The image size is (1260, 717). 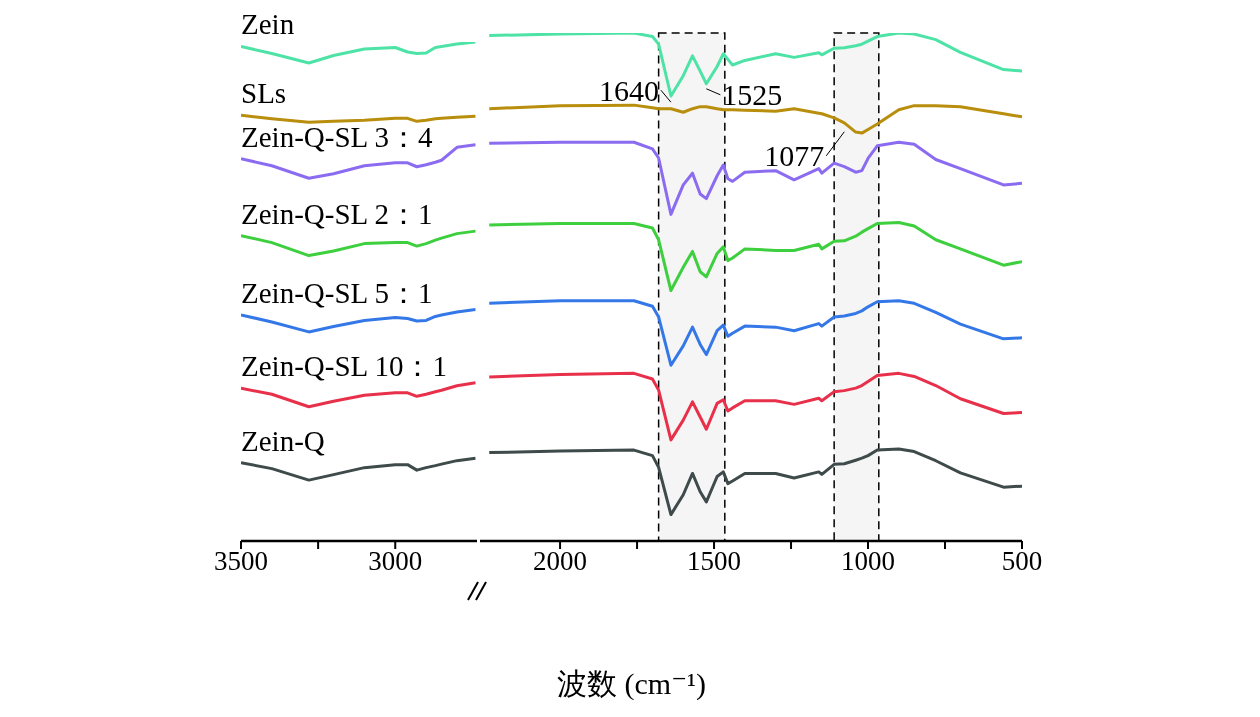 What do you see at coordinates (631, 684) in the screenshot?
I see `x-axis-title: 波数 (cm⁻¹)` at bounding box center [631, 684].